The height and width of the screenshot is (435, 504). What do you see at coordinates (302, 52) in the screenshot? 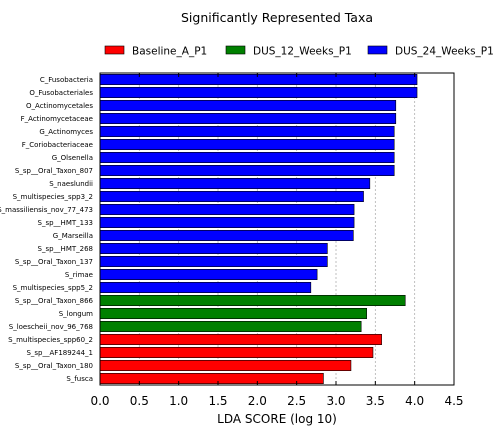
I see `legend-label: DUS_12_Weeks_P1` at bounding box center [302, 52].